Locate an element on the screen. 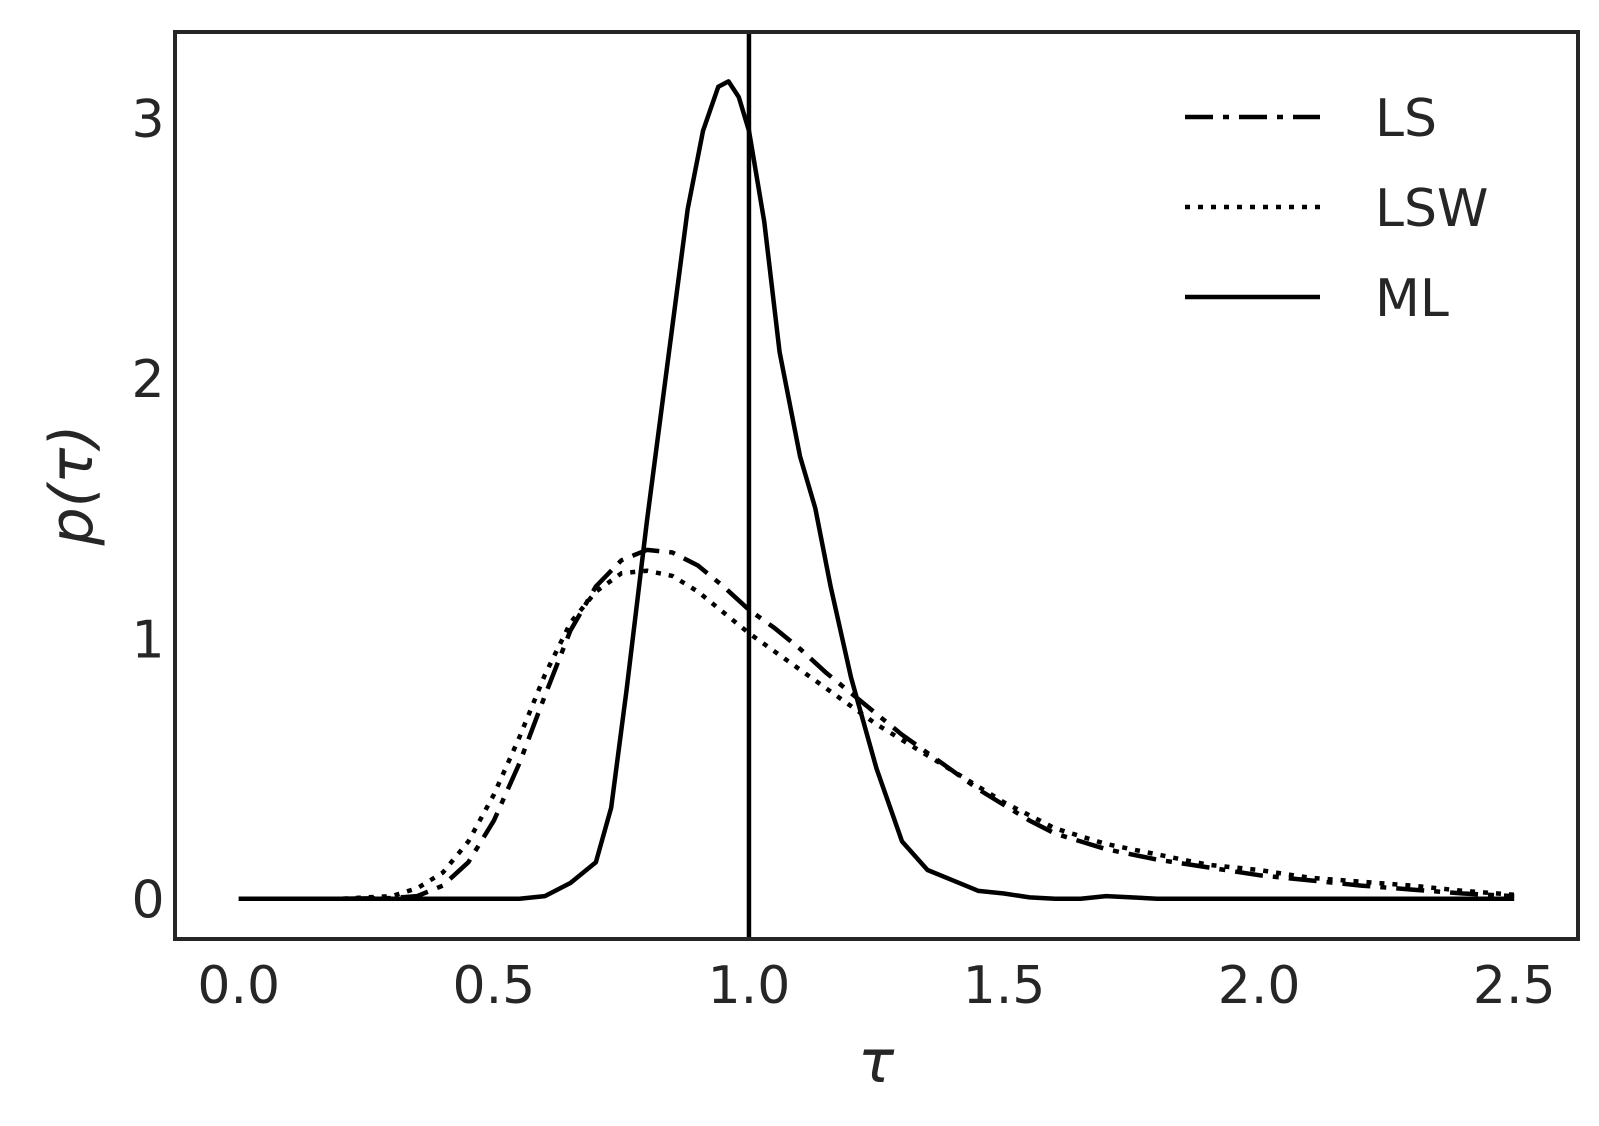 The width and height of the screenshot is (1599, 1126). y-axis-ticks: 0 1 2 3 is located at coordinates (147, 510).